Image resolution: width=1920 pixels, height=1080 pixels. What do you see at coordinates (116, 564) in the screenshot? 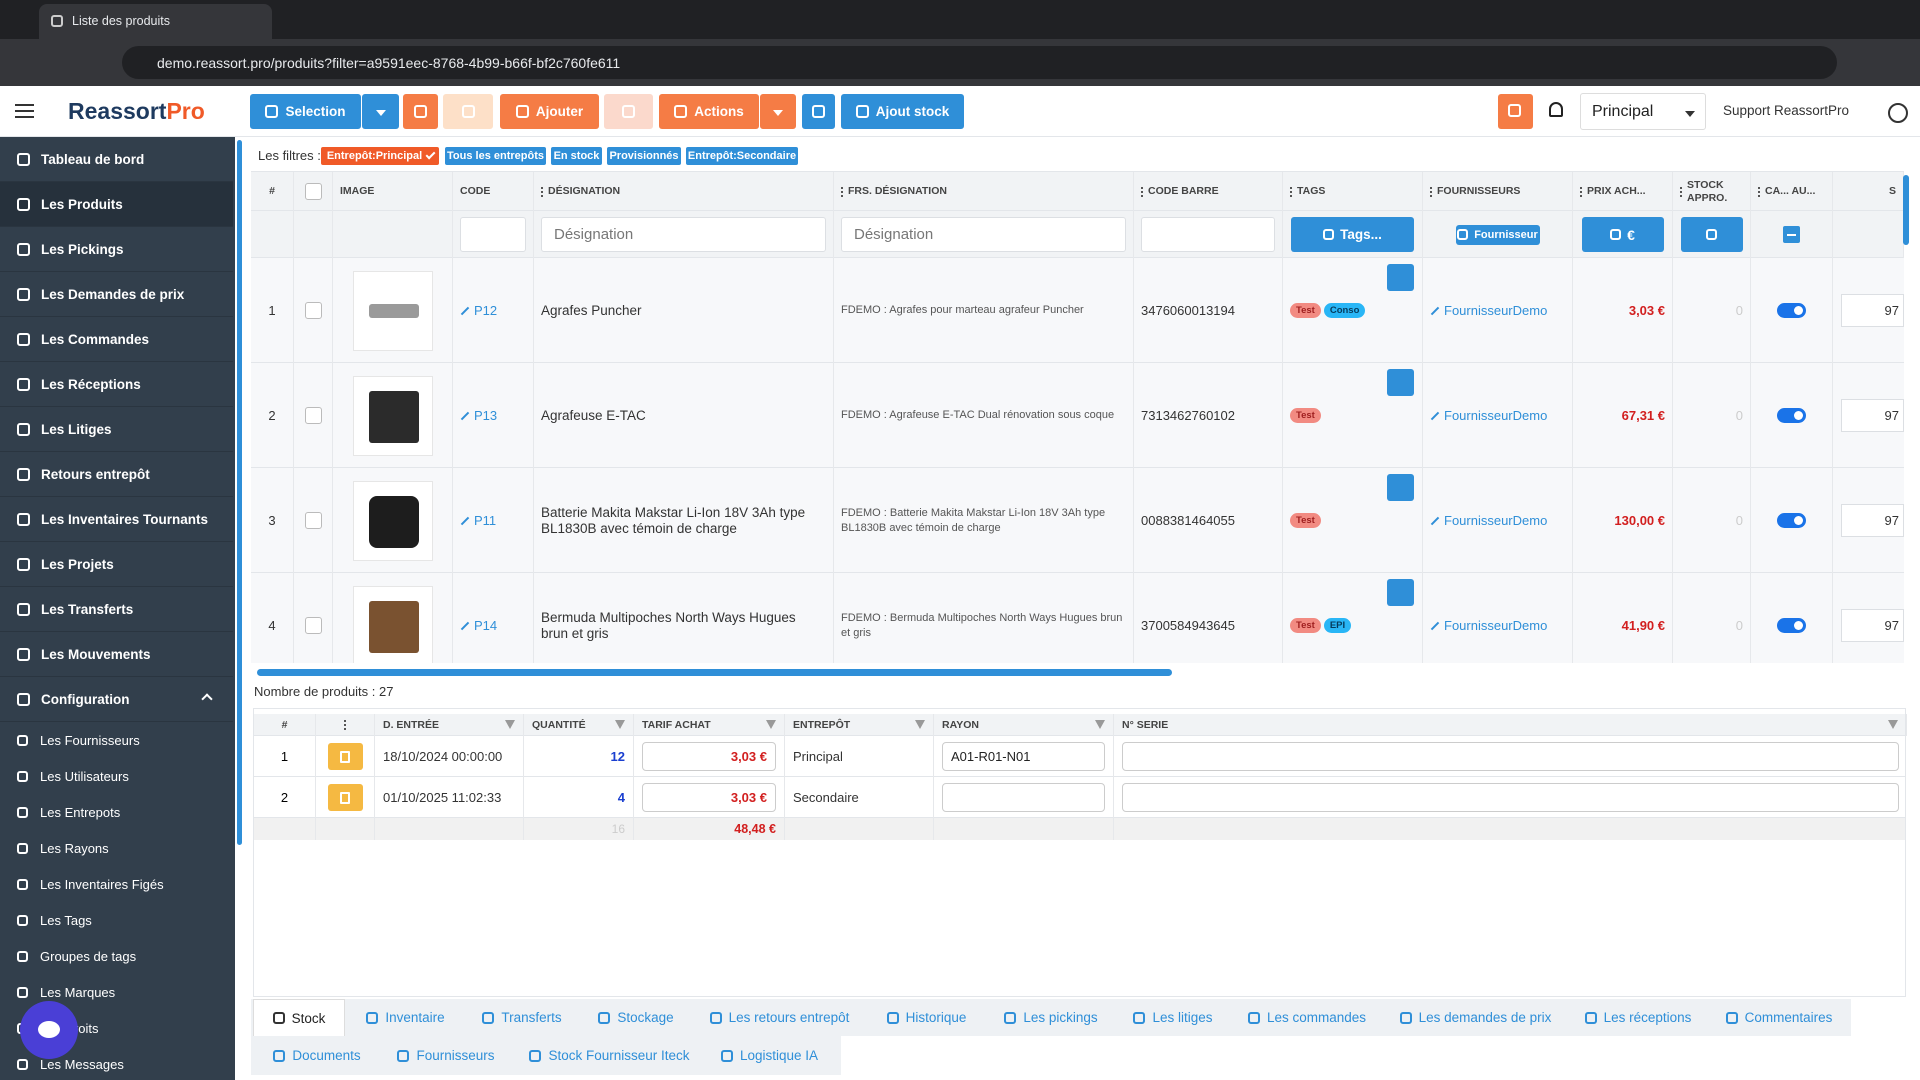
I see `sidebar-item: Les Projets` at bounding box center [116, 564].